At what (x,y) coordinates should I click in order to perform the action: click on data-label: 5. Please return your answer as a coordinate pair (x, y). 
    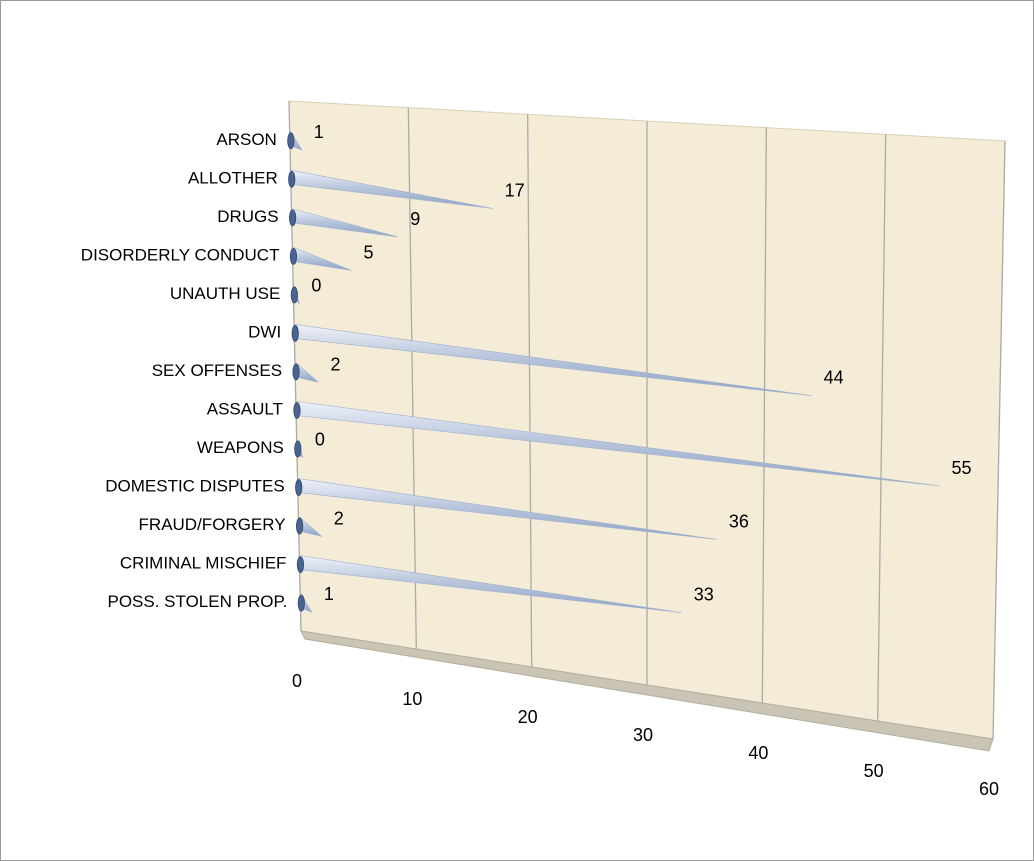
    Looking at the image, I should click on (369, 252).